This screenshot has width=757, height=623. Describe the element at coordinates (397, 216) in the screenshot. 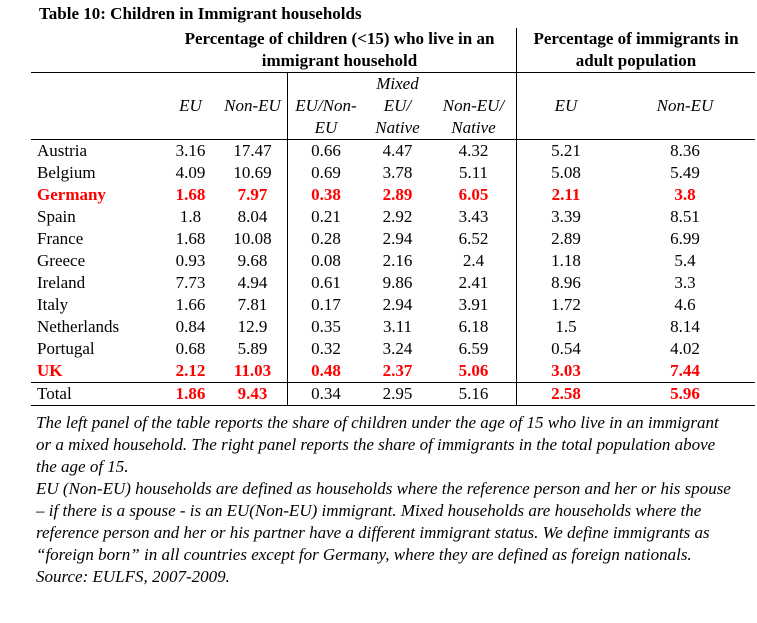

I see `table-cell: 2.92` at that location.